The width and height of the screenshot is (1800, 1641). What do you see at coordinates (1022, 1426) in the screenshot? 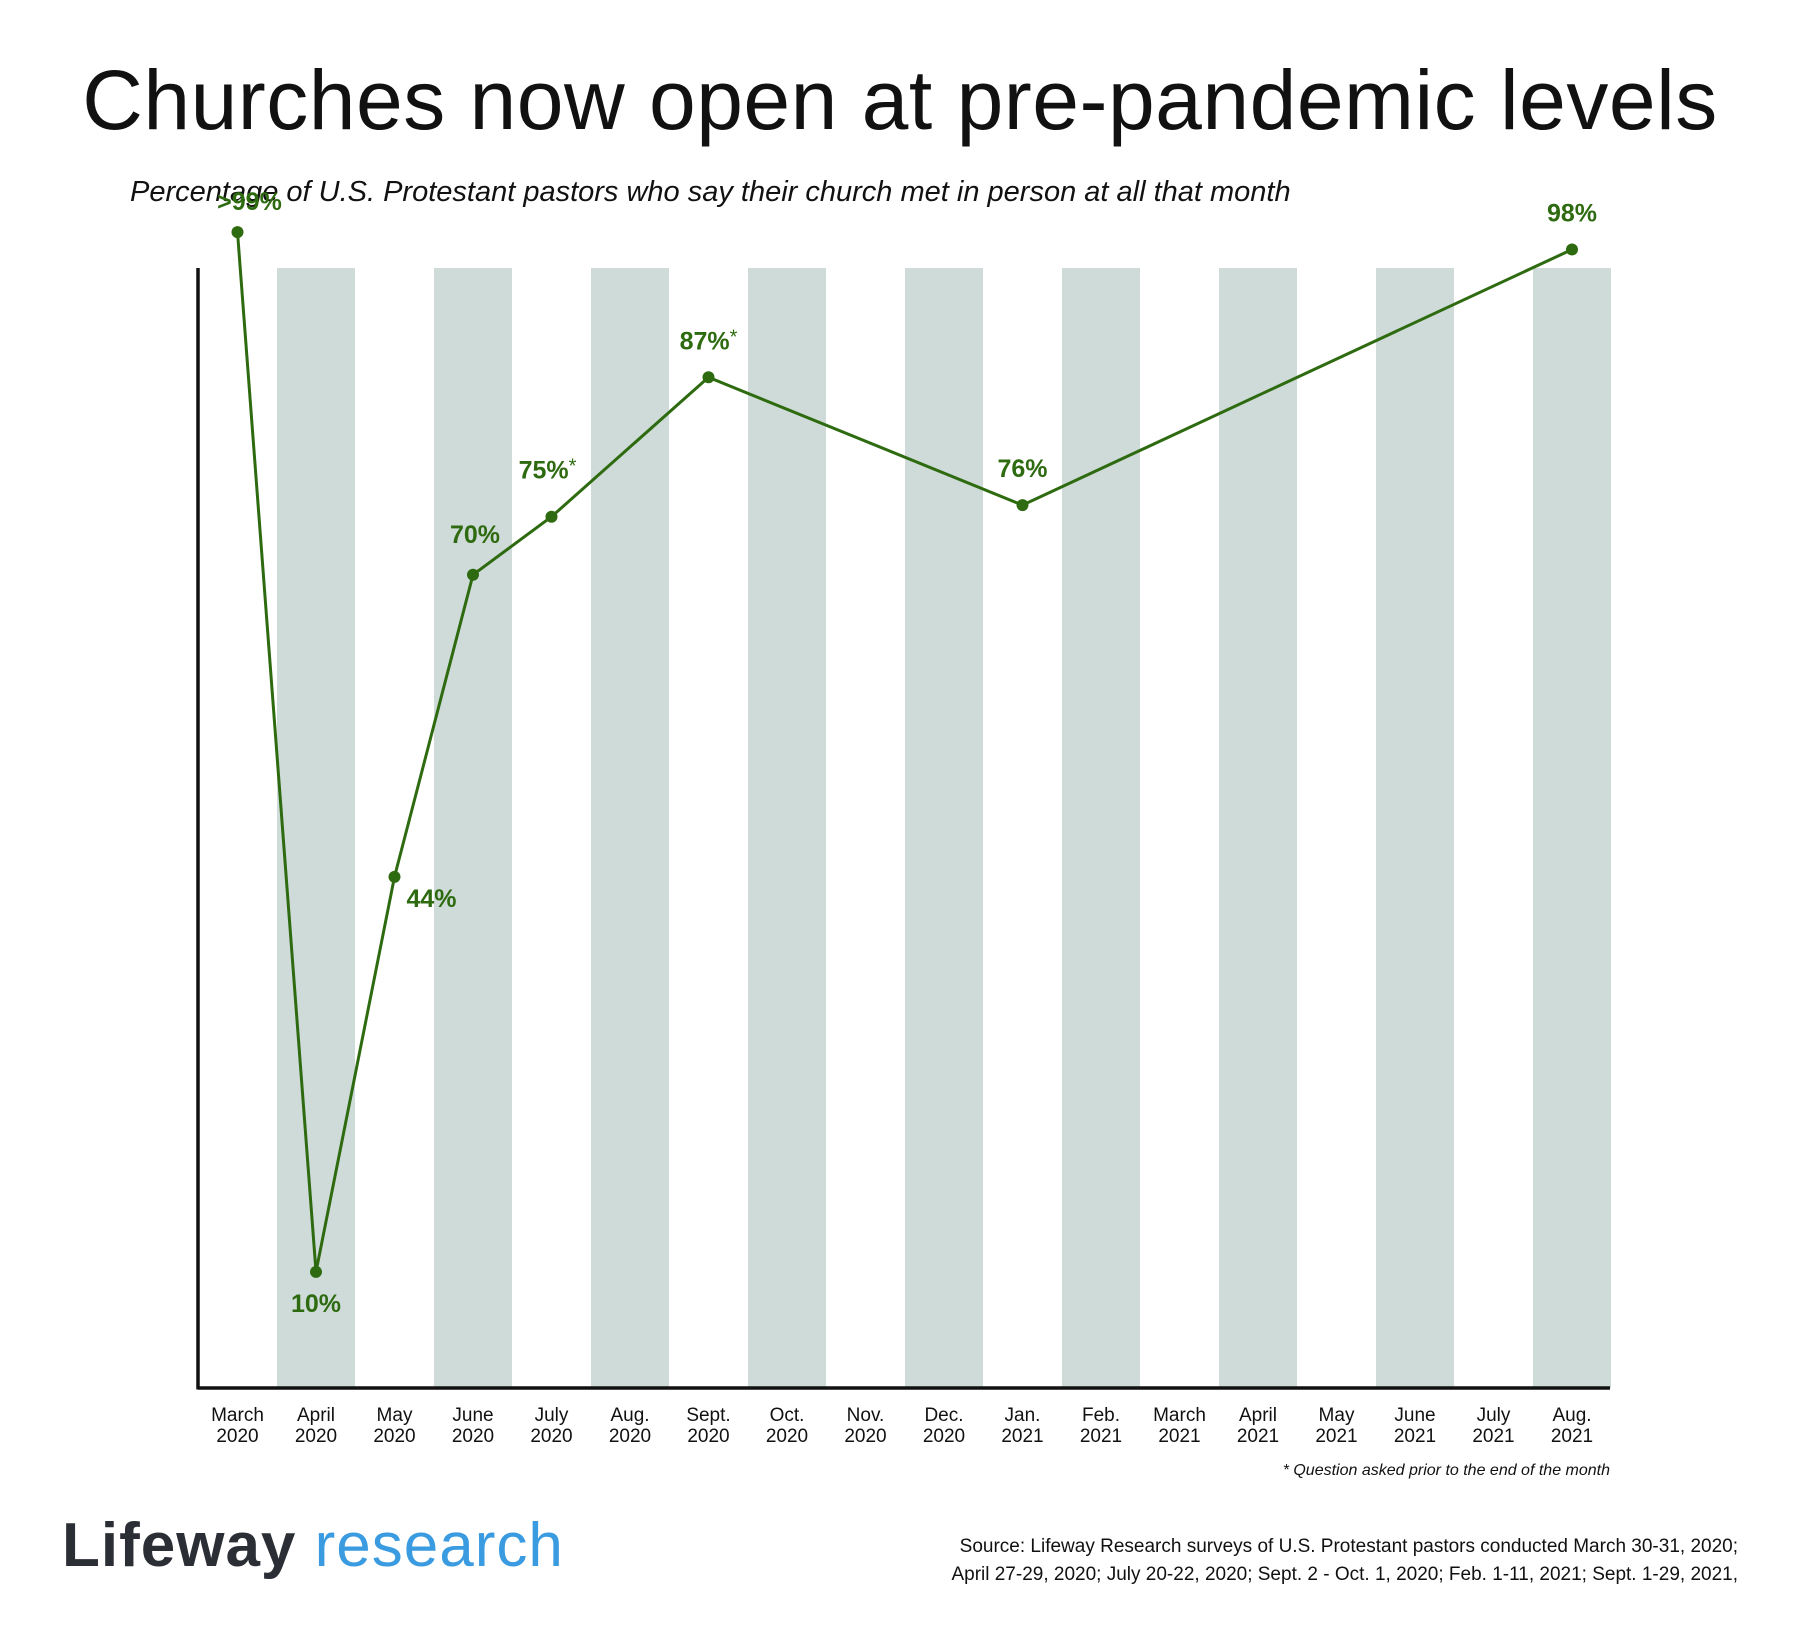
I see `x-tick-label: Jan. 2021` at bounding box center [1022, 1426].